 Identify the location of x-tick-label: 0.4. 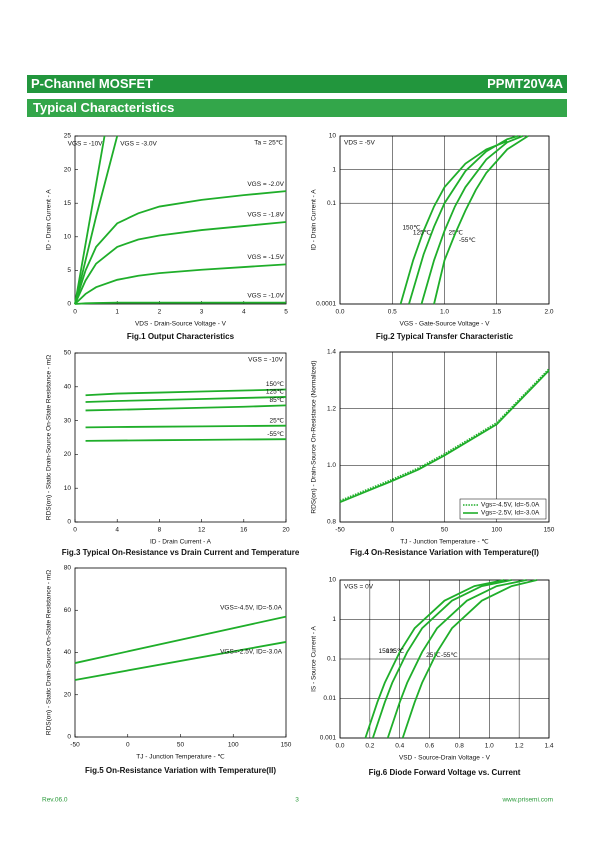
(399, 746).